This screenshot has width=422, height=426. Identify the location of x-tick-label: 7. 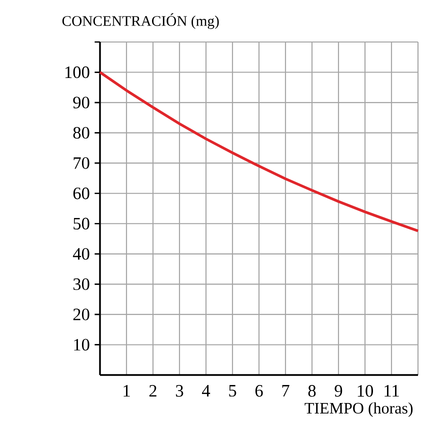
(286, 390).